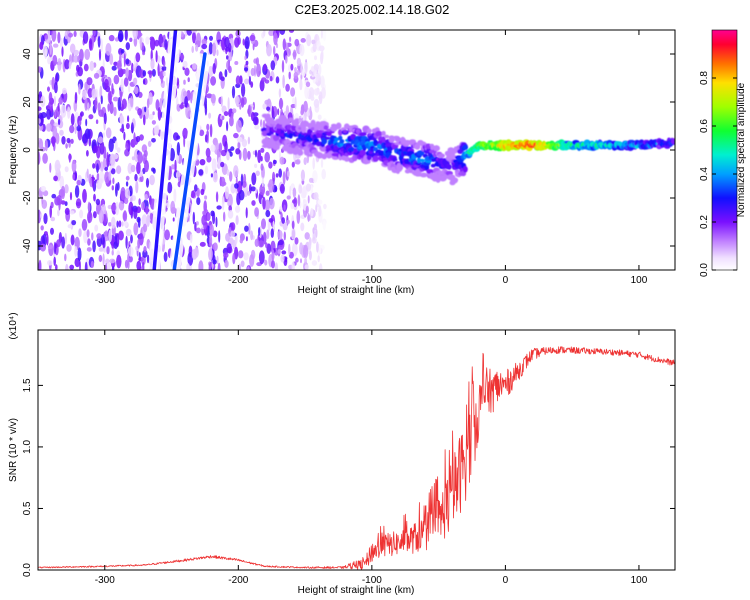 This screenshot has height=600, width=750. What do you see at coordinates (13, 325) in the screenshot?
I see `snr-multiplier-label: (x10⁴)` at bounding box center [13, 325].